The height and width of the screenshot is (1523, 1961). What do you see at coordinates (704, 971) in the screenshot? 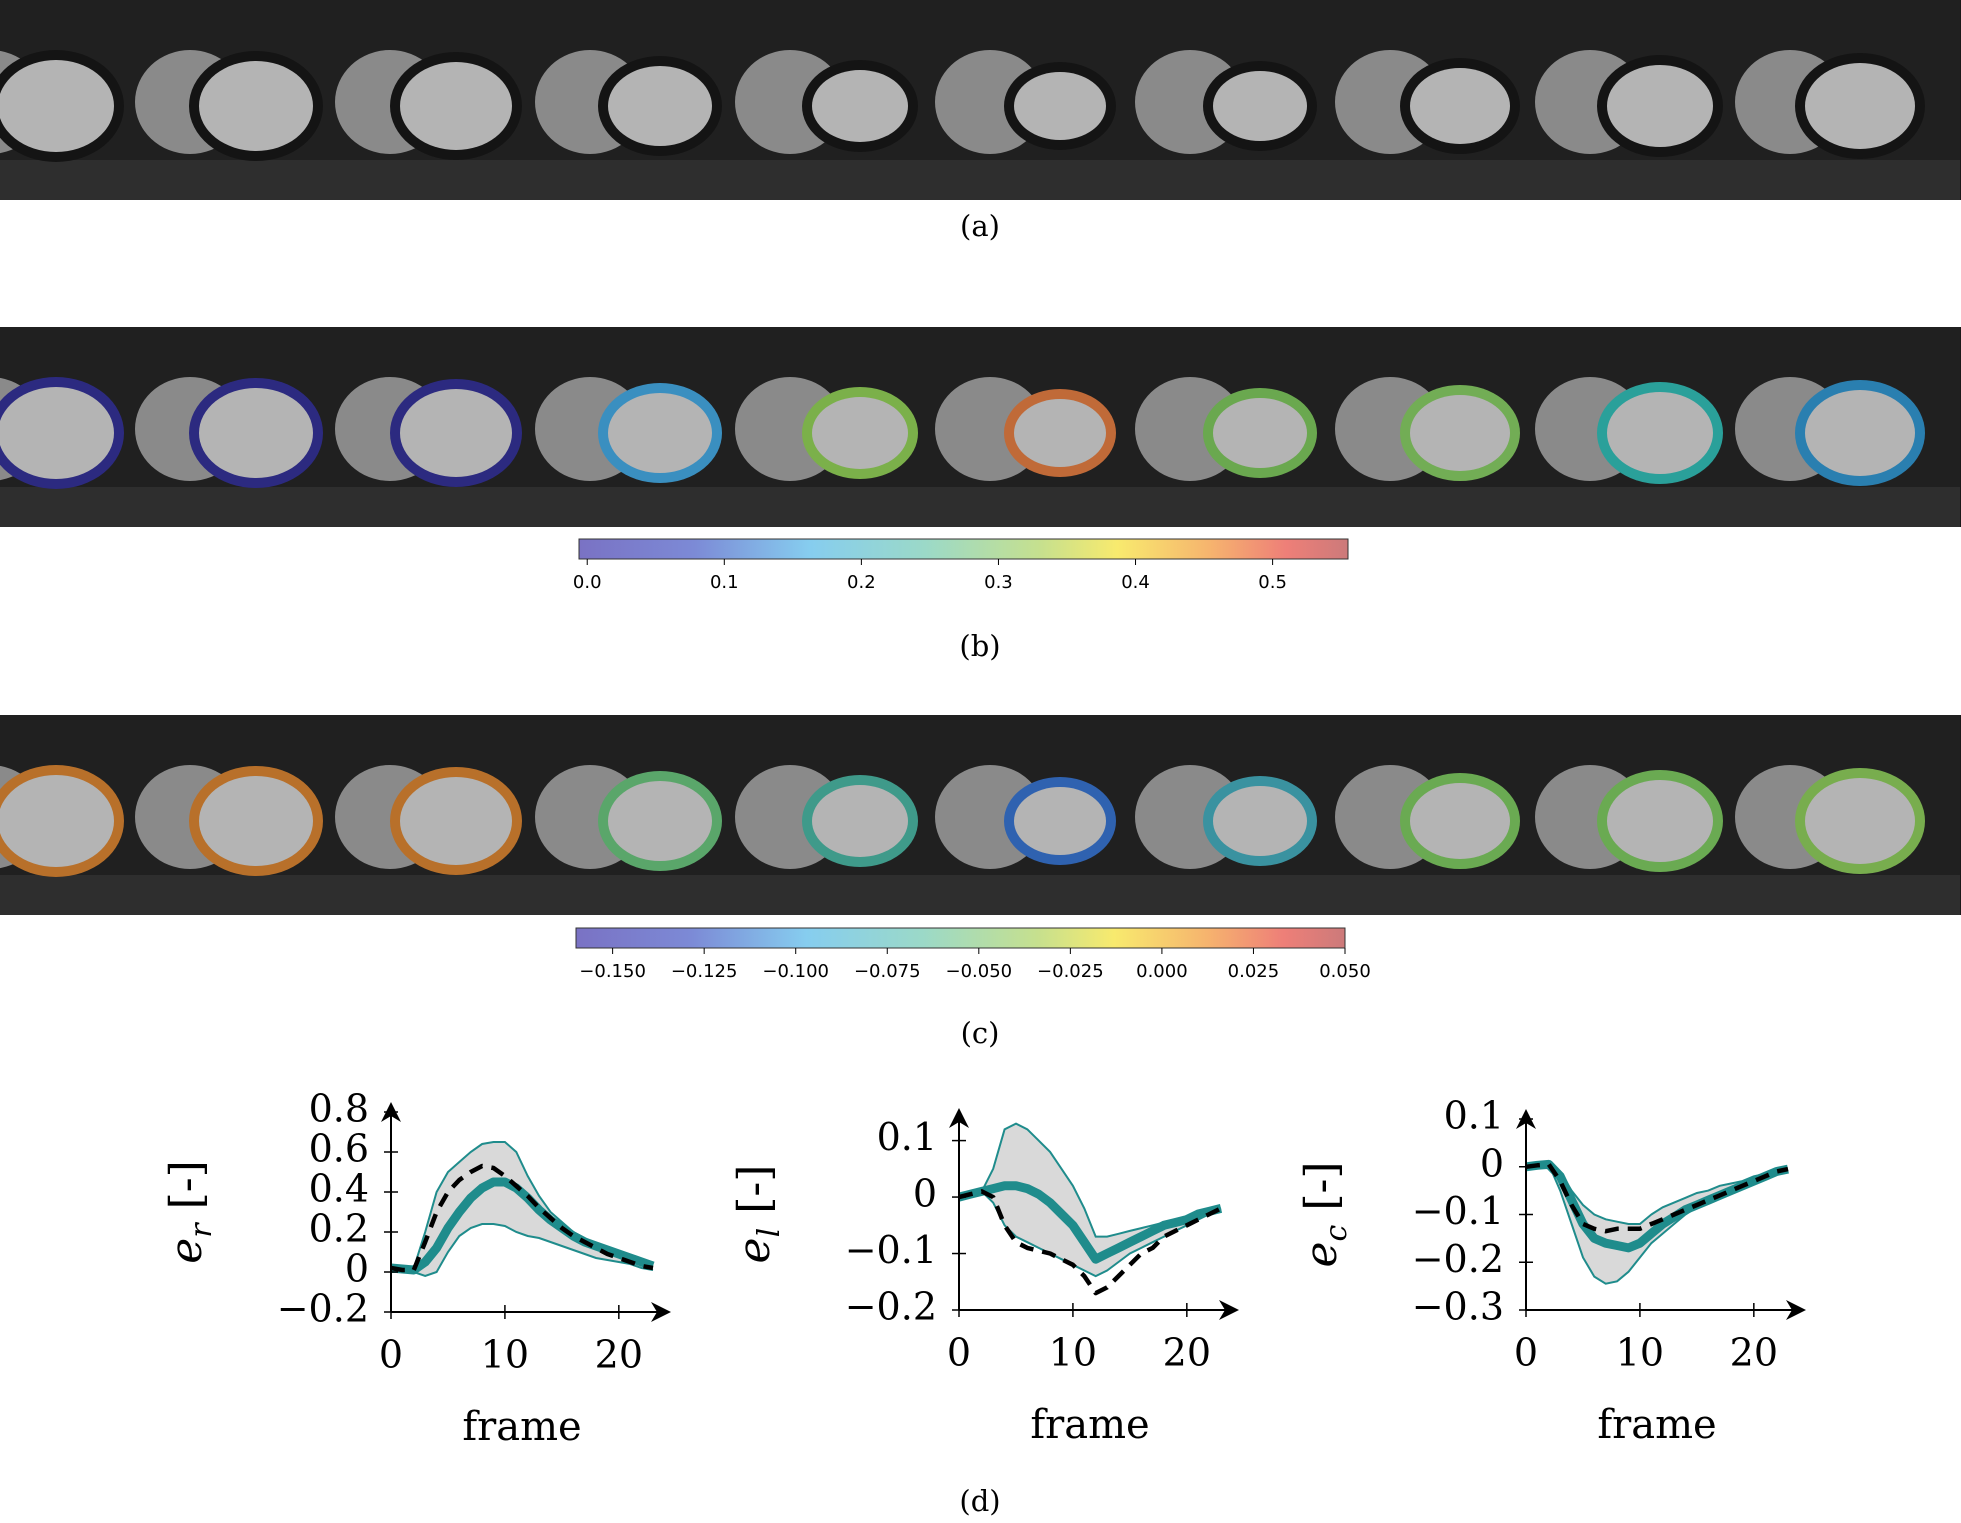
I see `colorbar-tick-label: −0.125` at bounding box center [704, 971].